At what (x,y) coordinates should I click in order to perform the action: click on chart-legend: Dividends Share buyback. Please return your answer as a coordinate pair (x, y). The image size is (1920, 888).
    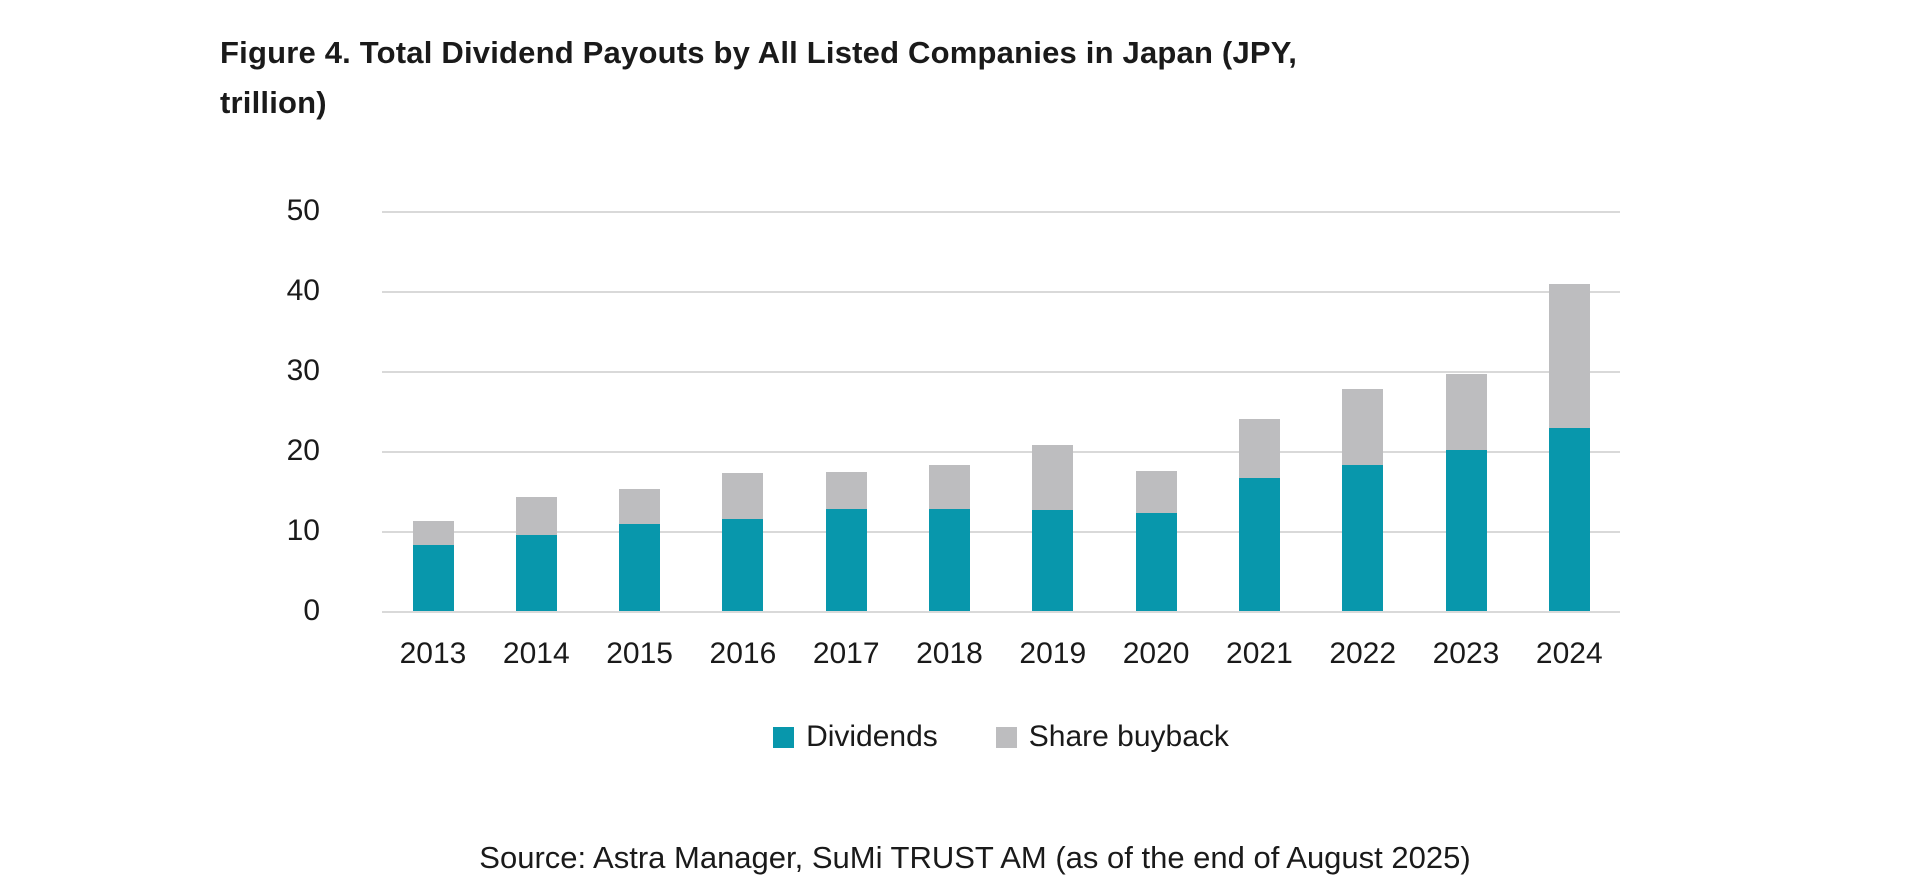
    Looking at the image, I should click on (1001, 737).